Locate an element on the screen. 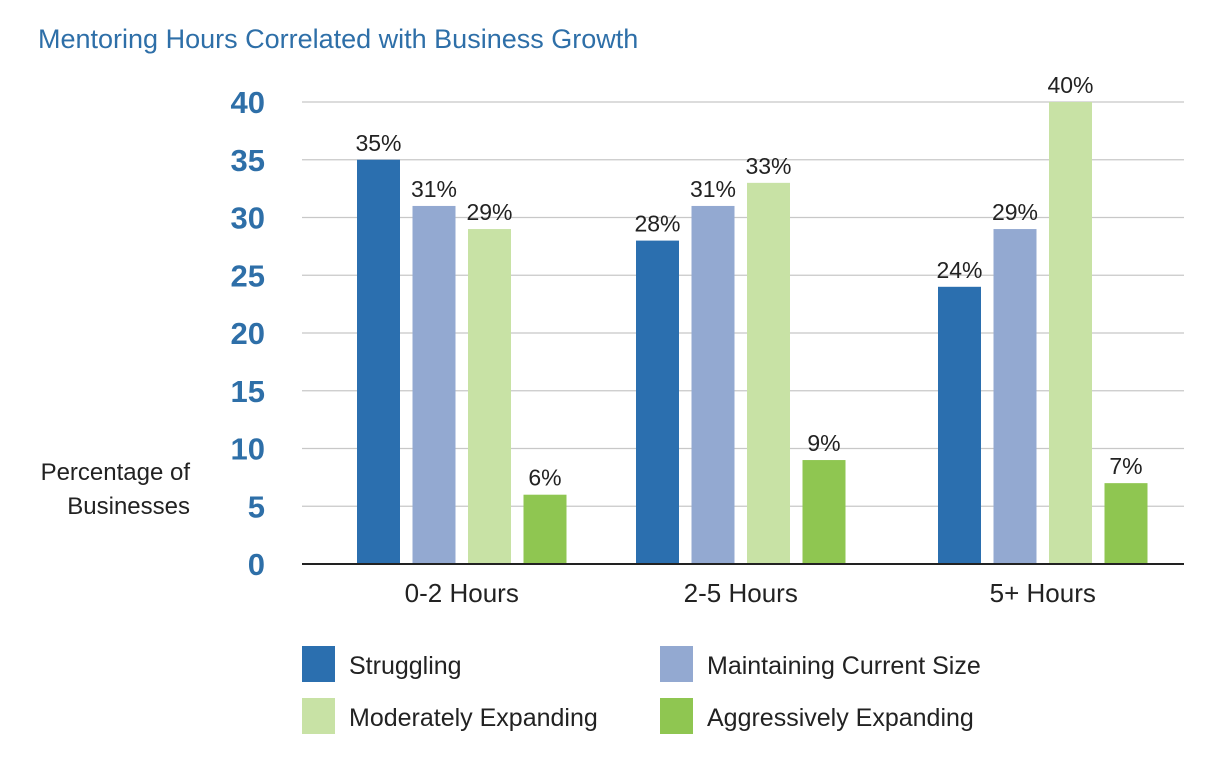 The width and height of the screenshot is (1232, 758). data-label: 24% is located at coordinates (959, 270).